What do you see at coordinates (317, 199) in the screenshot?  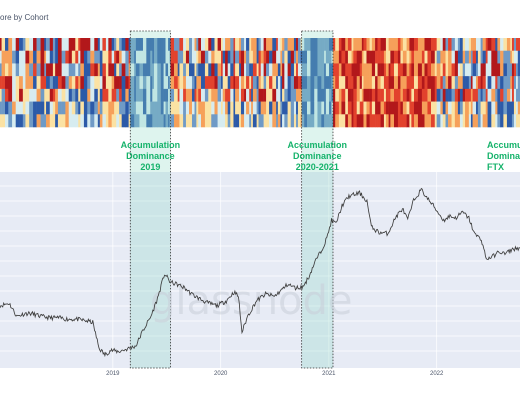 I see `highlight-band` at bounding box center [317, 199].